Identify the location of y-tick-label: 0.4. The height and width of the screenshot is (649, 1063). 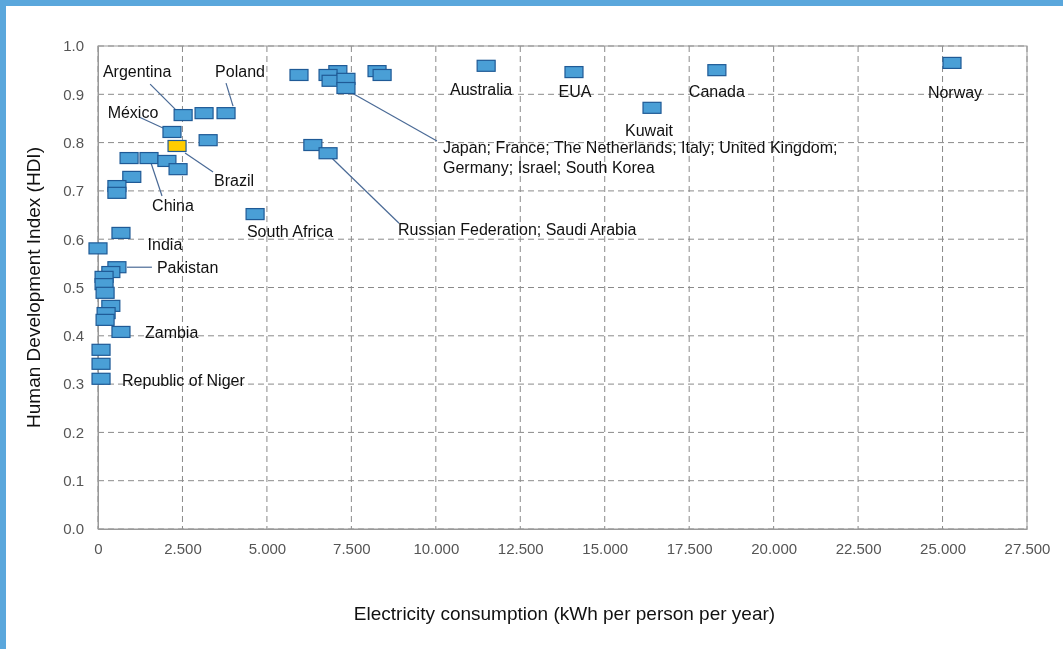
(73, 336).